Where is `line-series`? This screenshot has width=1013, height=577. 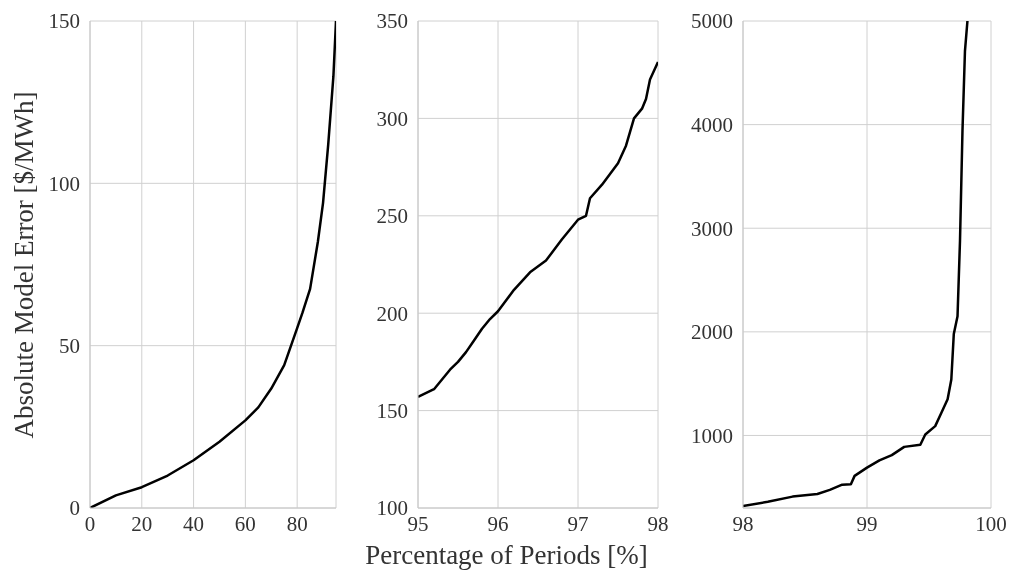
line-series is located at coordinates (538, 229).